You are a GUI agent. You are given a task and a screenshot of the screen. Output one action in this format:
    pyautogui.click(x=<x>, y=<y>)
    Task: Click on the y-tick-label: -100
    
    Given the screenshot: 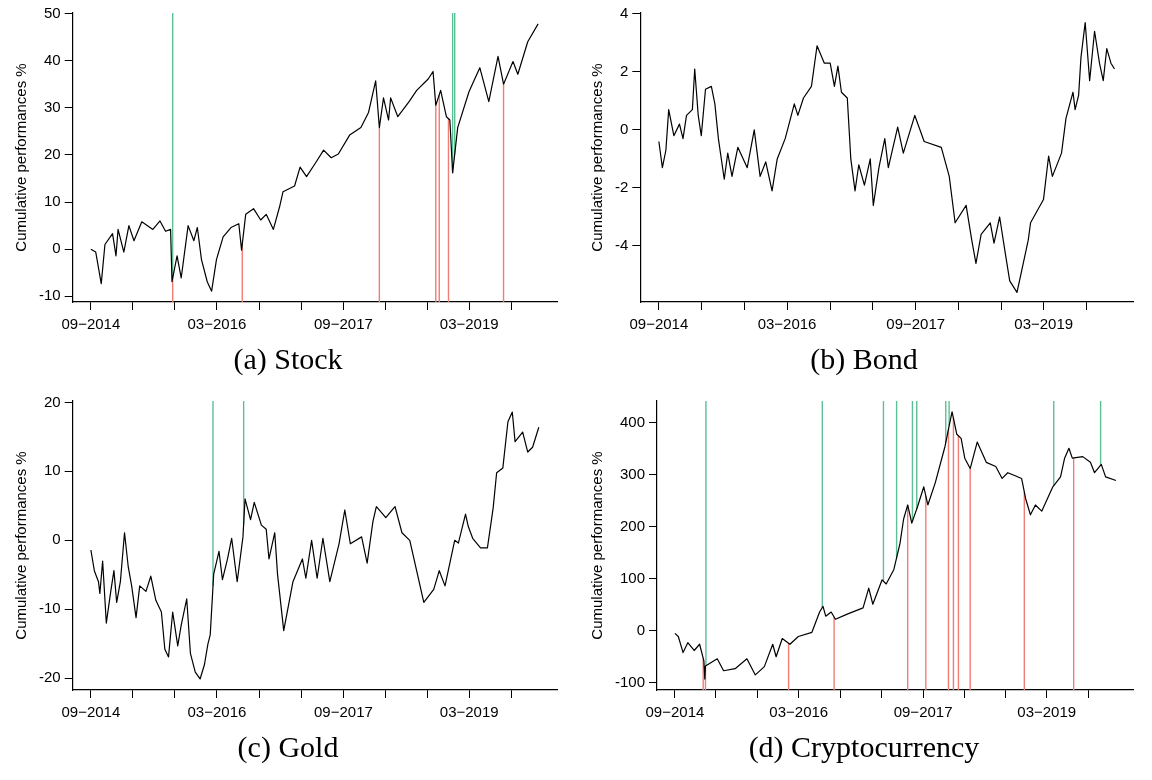 What is the action you would take?
    pyautogui.click(x=630, y=681)
    